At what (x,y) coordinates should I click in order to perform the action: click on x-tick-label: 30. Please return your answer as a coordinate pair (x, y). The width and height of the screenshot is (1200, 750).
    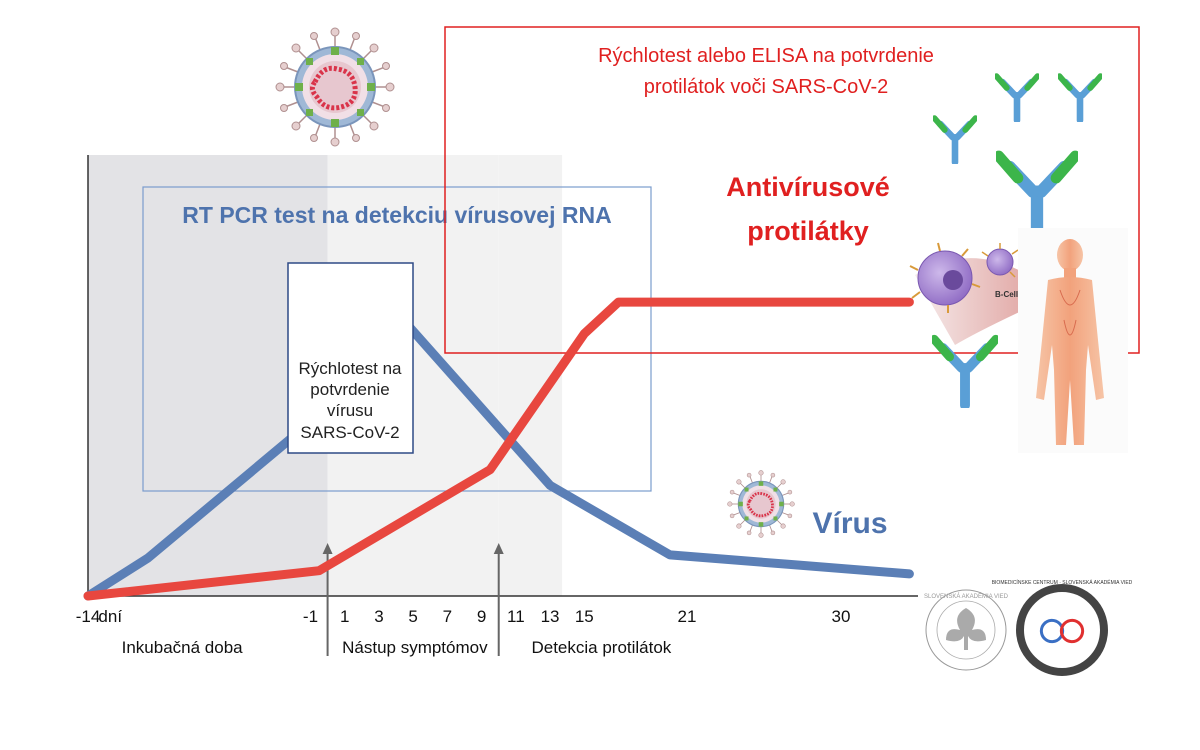
    Looking at the image, I should click on (841, 616).